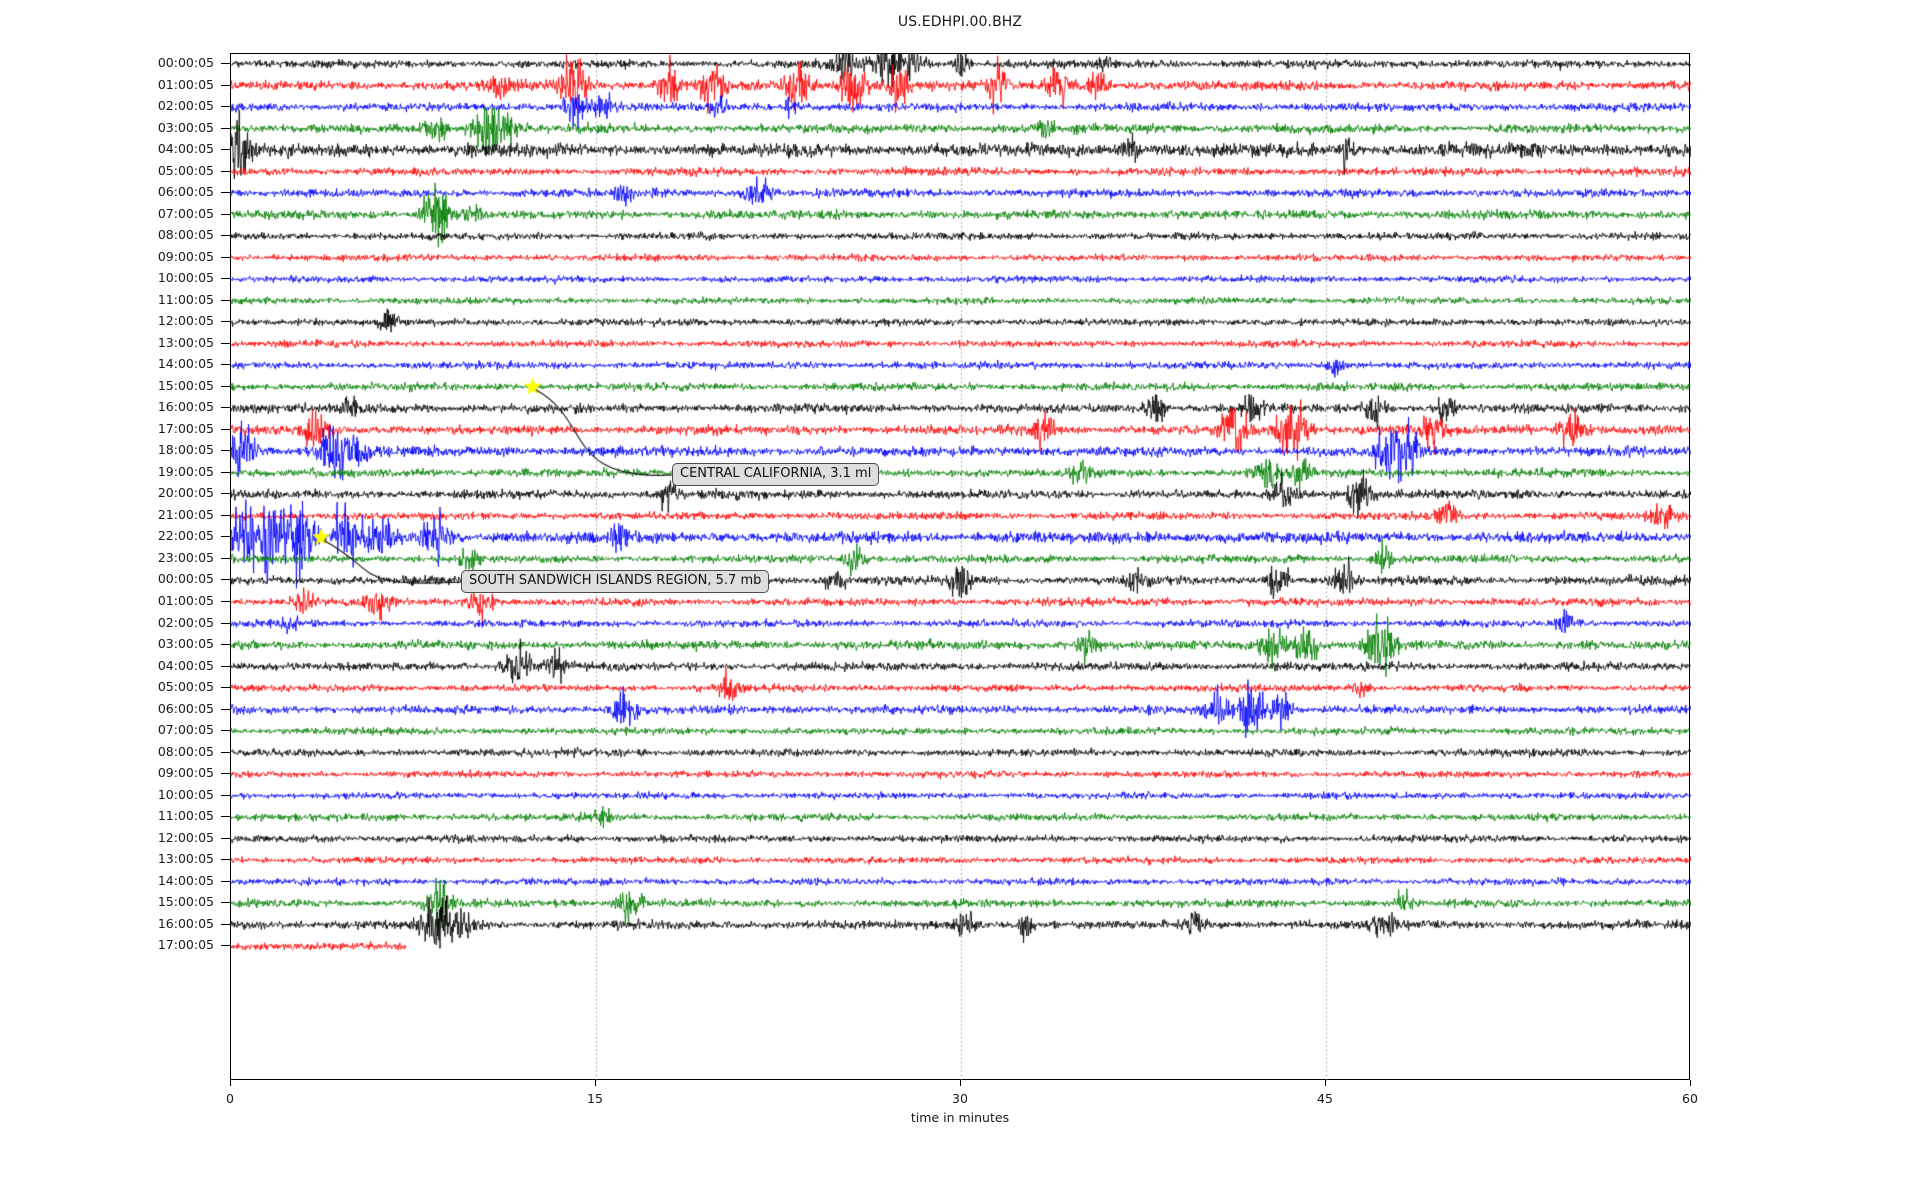  What do you see at coordinates (595, 1098) in the screenshot?
I see `x-tick-label: 15` at bounding box center [595, 1098].